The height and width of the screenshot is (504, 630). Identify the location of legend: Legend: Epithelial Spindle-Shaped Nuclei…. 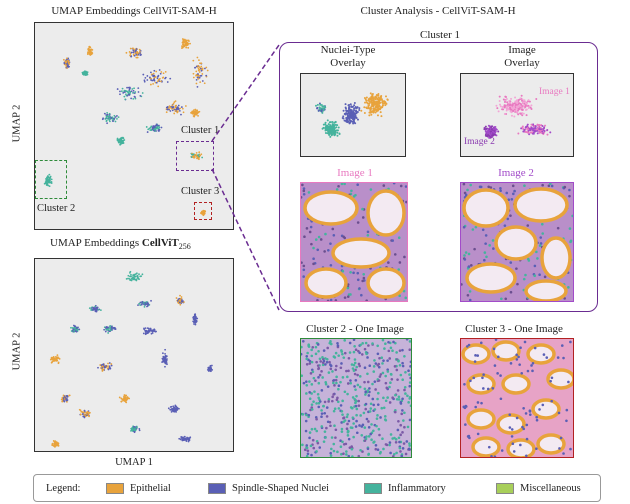
(317, 488).